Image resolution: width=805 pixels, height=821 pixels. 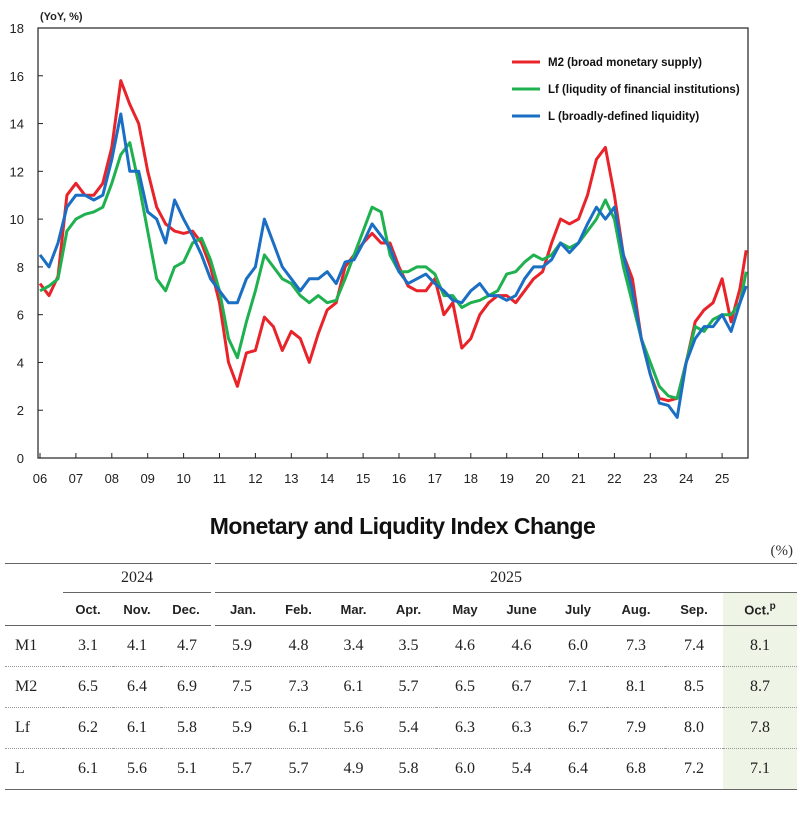 What do you see at coordinates (504, 578) in the screenshot?
I see `year-2025: 2025` at bounding box center [504, 578].